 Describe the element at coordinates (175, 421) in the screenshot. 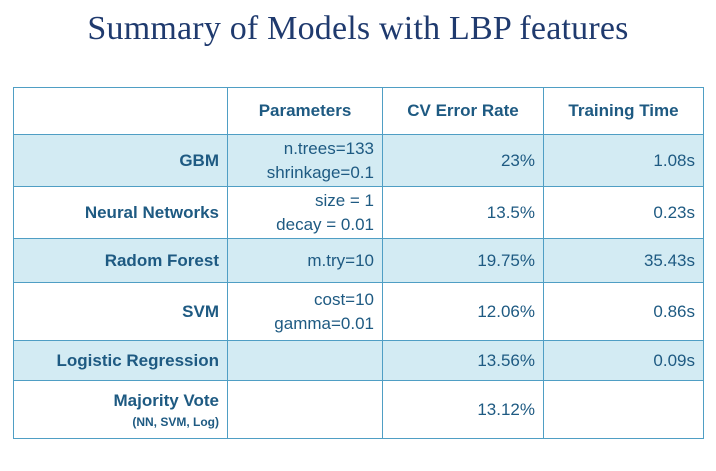

I see `model-name-sub: (NN, SVM, Log)` at that location.